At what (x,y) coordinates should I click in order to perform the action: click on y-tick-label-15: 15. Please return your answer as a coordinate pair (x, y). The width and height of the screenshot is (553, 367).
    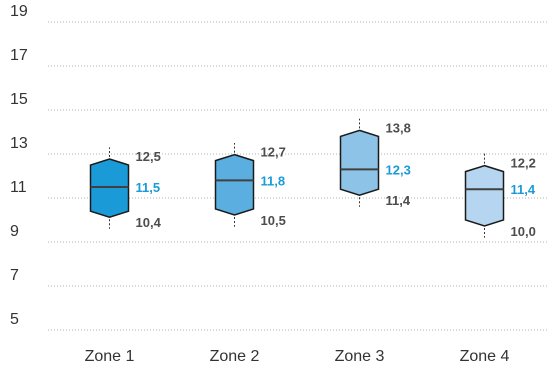
    Looking at the image, I should click on (19, 99).